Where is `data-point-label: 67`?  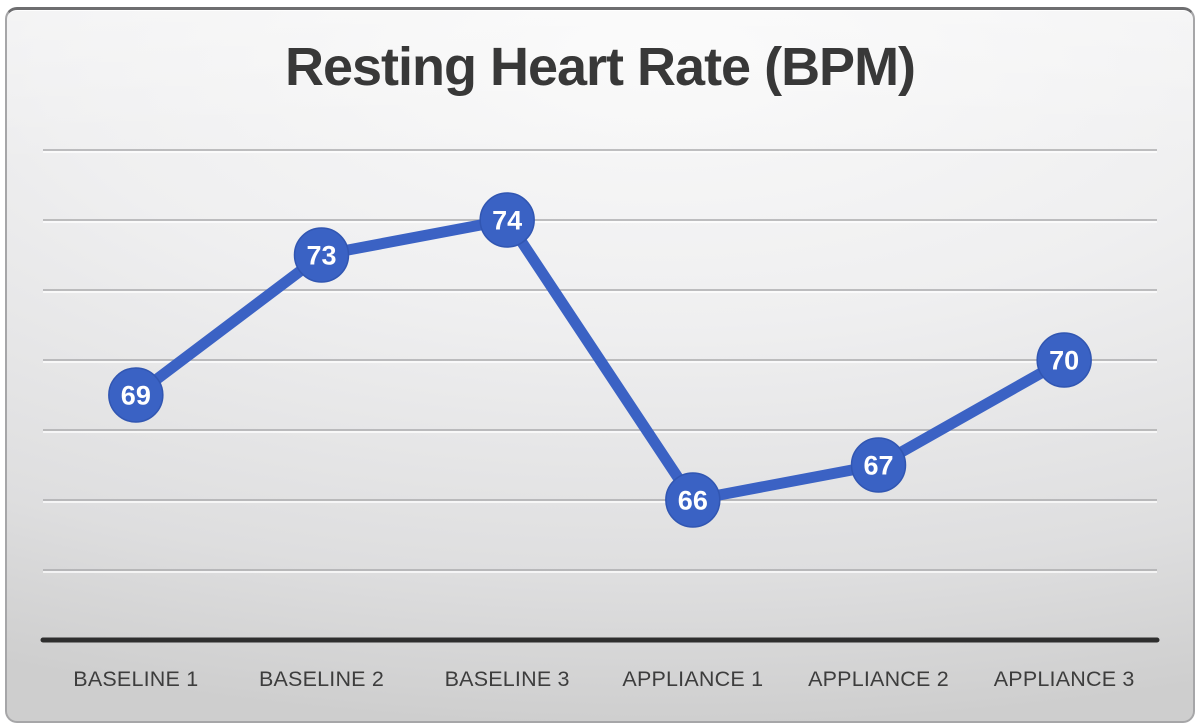
data-point-label: 67 is located at coordinates (878, 466).